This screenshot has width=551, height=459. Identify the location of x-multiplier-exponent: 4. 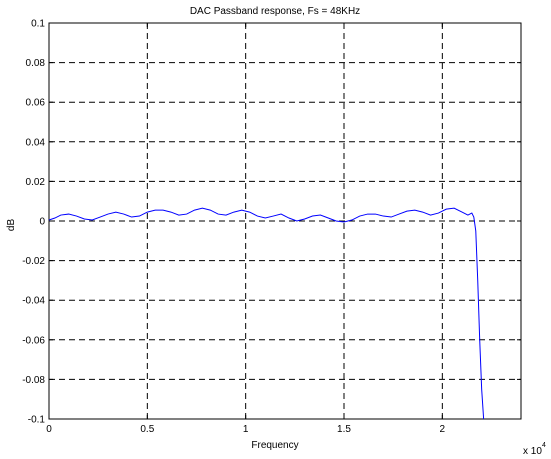
(544, 445).